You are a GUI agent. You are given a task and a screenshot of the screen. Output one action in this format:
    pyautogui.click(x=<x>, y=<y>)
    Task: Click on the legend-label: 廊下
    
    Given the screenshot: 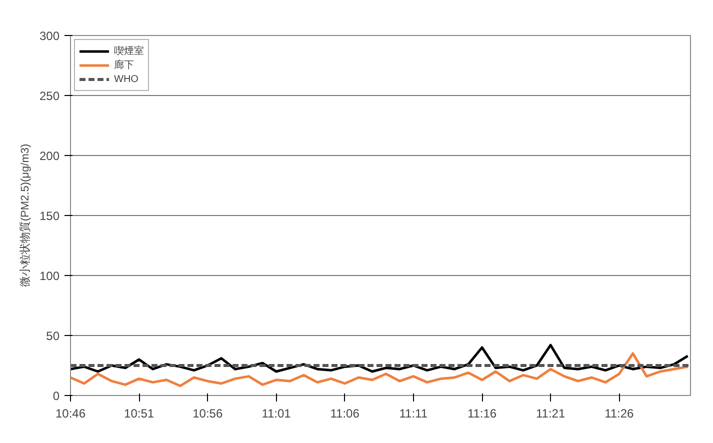 What is the action you would take?
    pyautogui.click(x=124, y=65)
    